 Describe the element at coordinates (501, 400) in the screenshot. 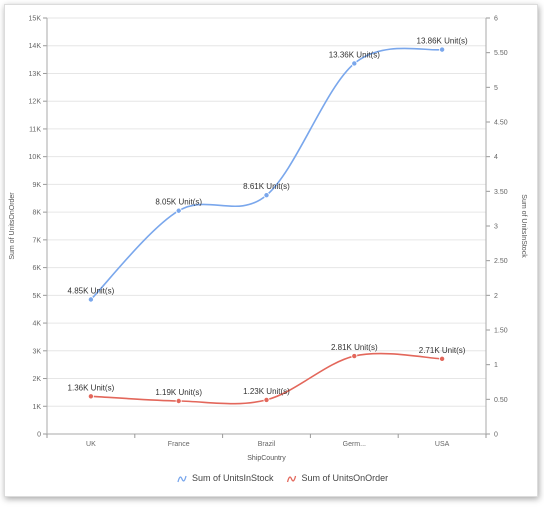

I see `right-tick-label: 0.50` at that location.